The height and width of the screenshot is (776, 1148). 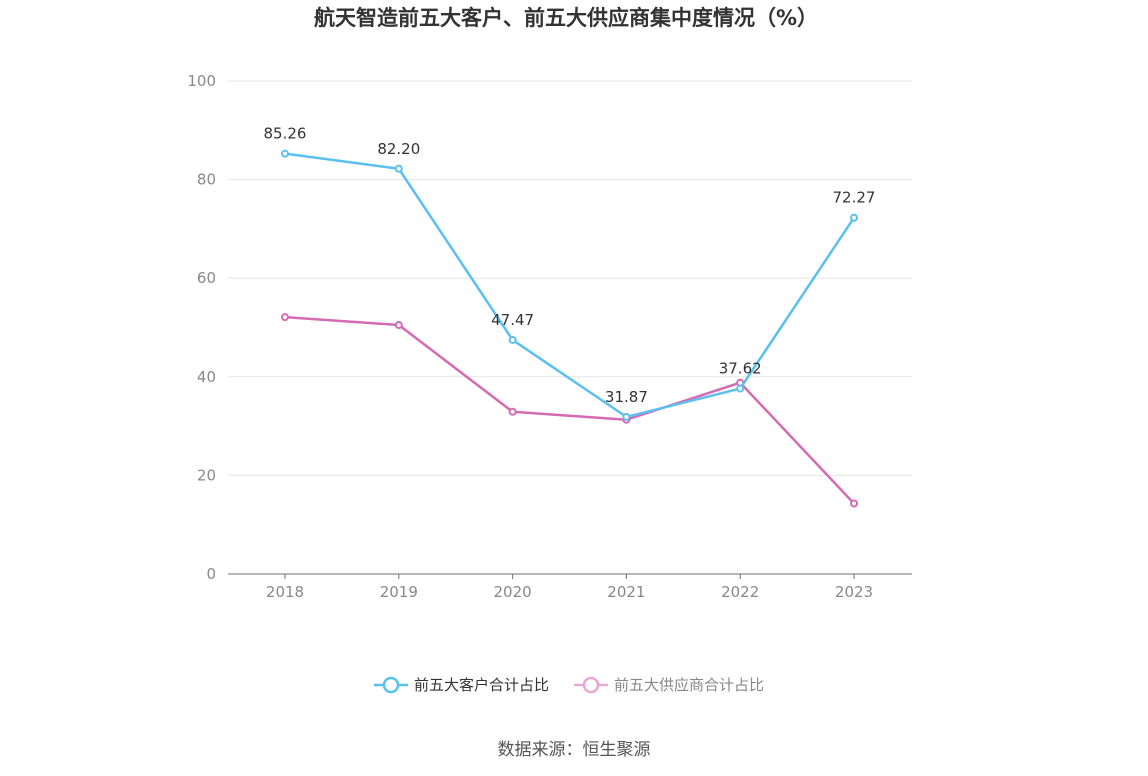 I want to click on legend-item-supplier: 前五大供应商合计占比, so click(x=669, y=685).